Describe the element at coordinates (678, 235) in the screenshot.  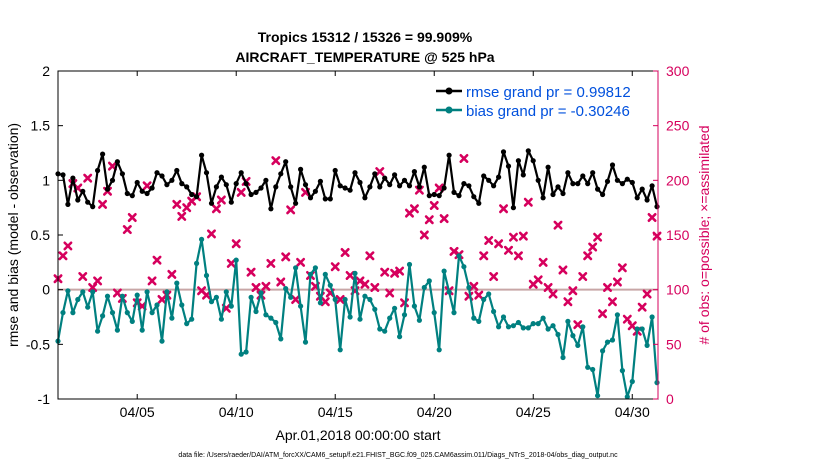
I see `y-right-tick-label-3: 150` at that location.